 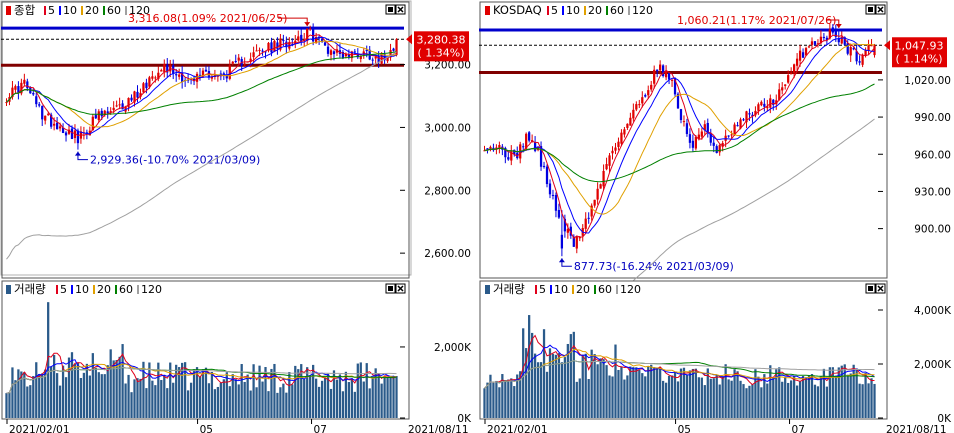 What do you see at coordinates (756, 20) in the screenshot?
I see `high-marker-label: 1,060.21(1.17% 2021/07/26)` at bounding box center [756, 20].